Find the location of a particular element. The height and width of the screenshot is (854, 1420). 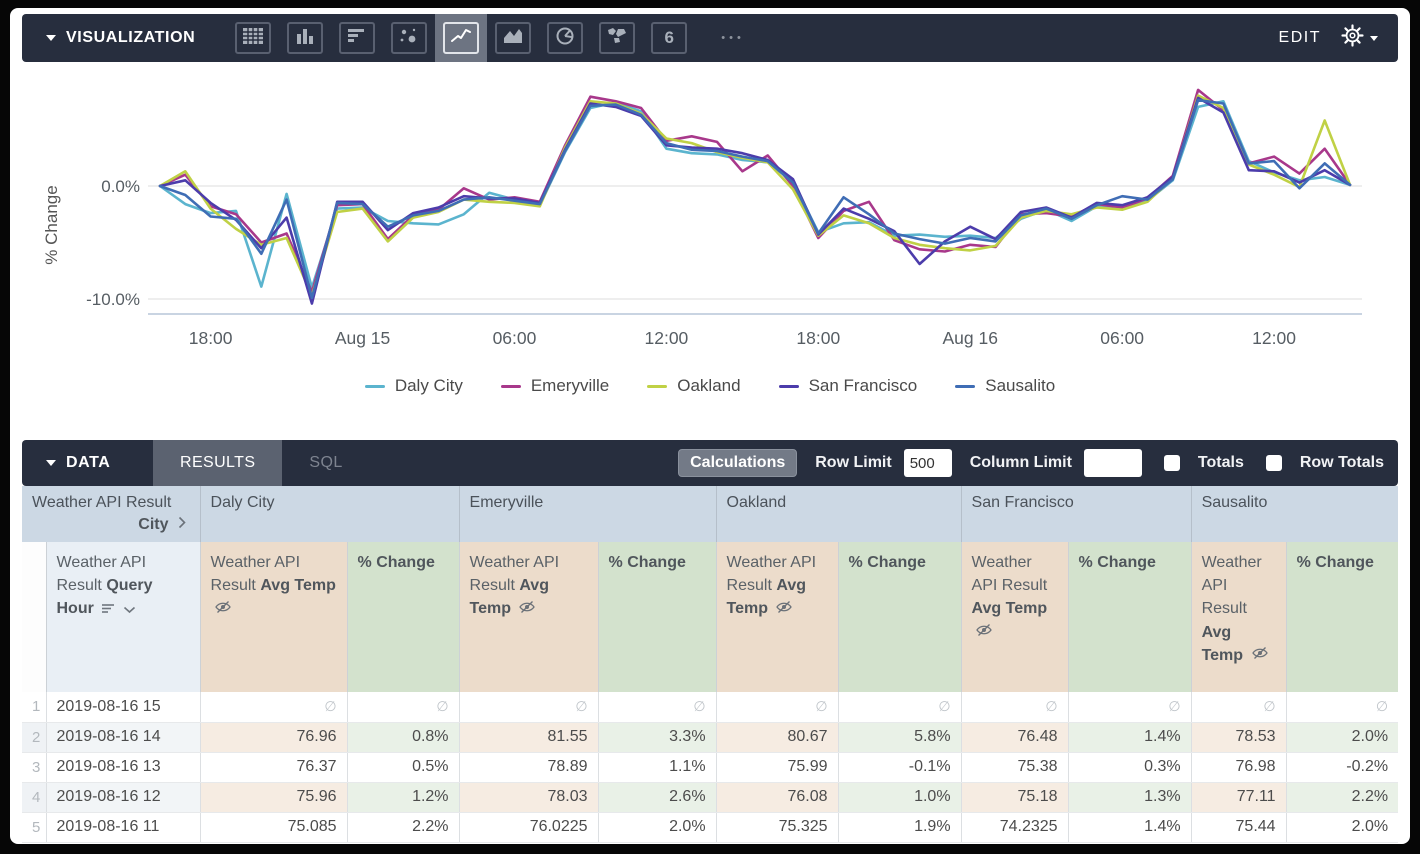

avg-temp-cell: 76.0225 is located at coordinates (529, 827).